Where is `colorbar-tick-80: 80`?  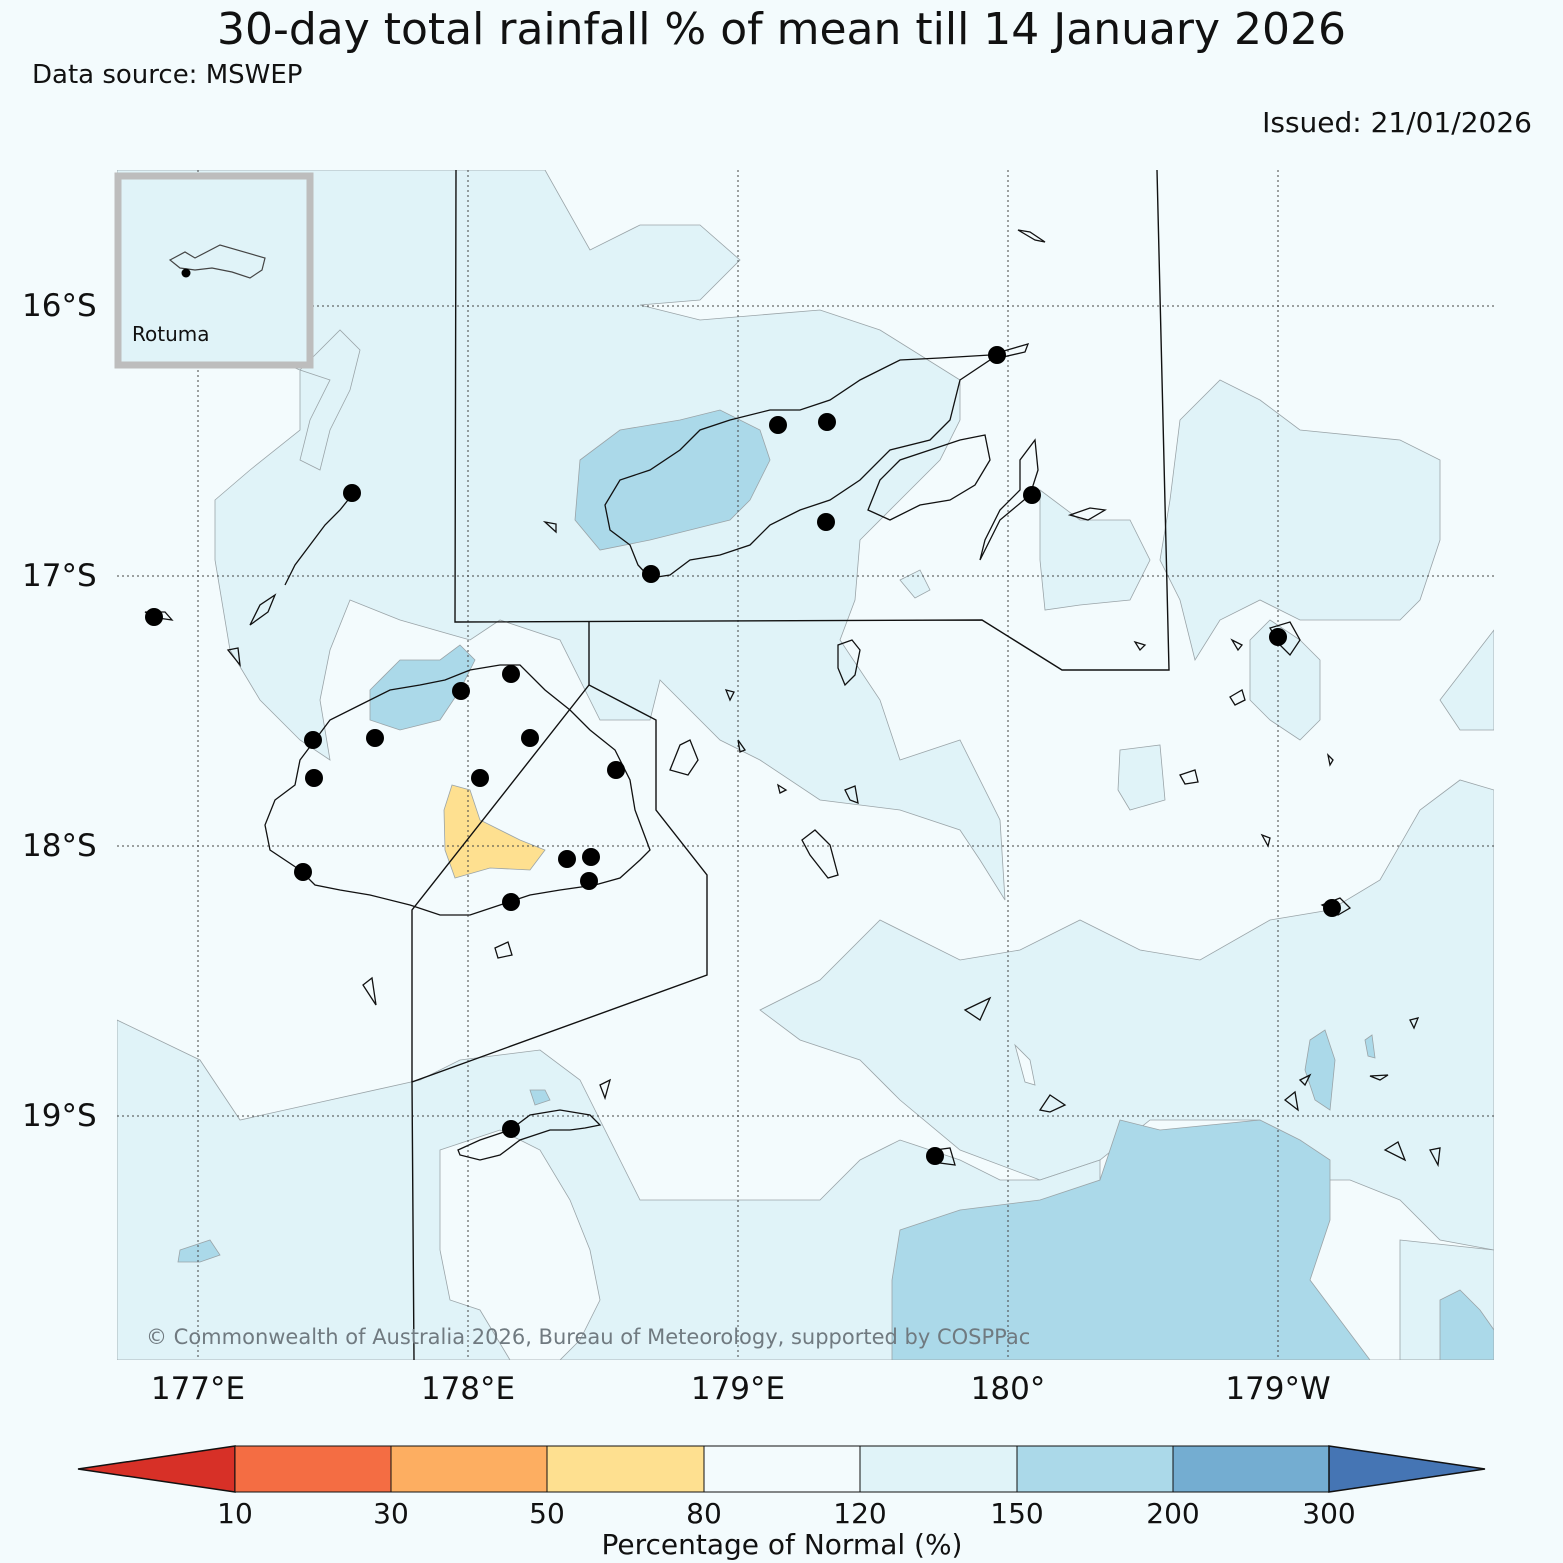
colorbar-tick-80: 80 is located at coordinates (704, 1513).